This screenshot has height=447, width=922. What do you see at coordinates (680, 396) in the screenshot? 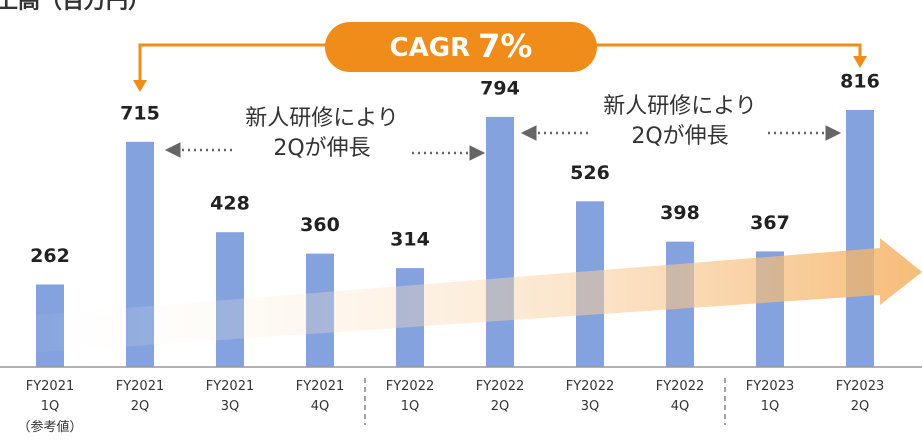
I see `x-tick-label: FY2022 4Q` at bounding box center [680, 396].